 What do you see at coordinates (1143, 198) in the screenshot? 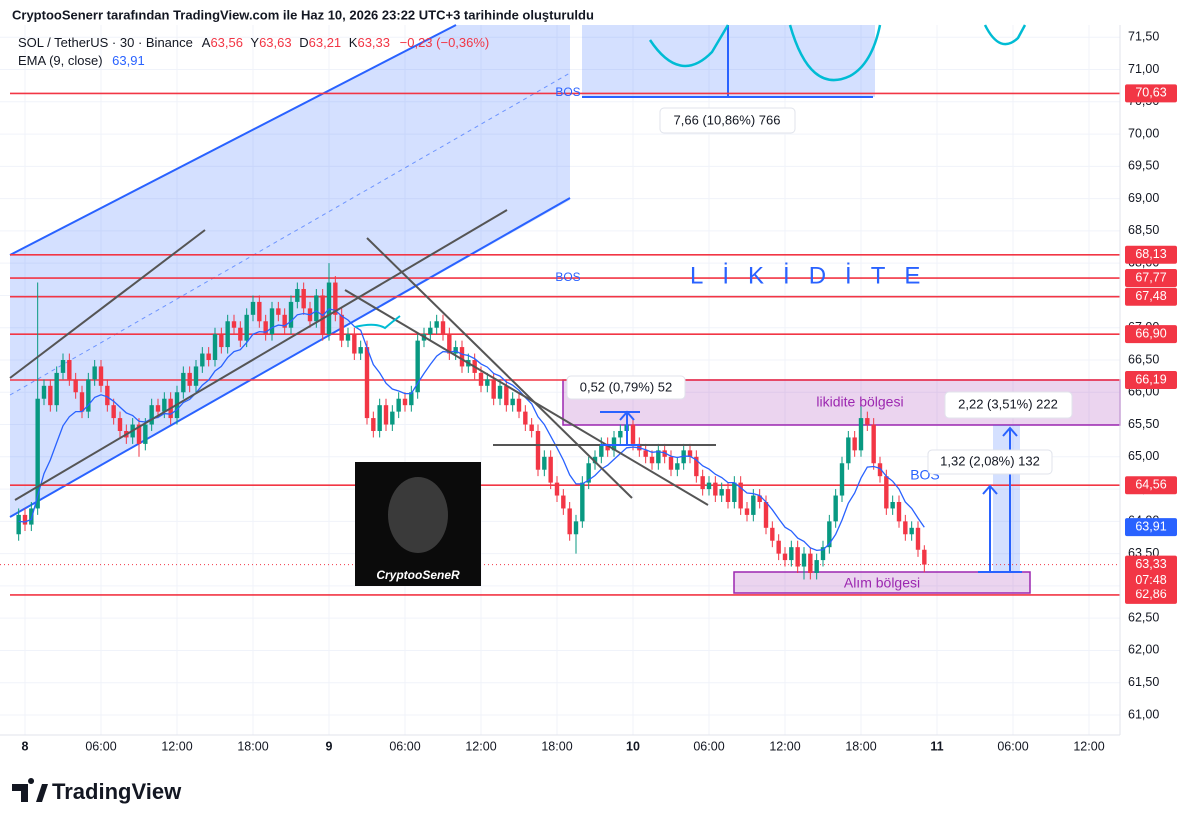
I see `y-tick-label: 69,00` at bounding box center [1143, 198].